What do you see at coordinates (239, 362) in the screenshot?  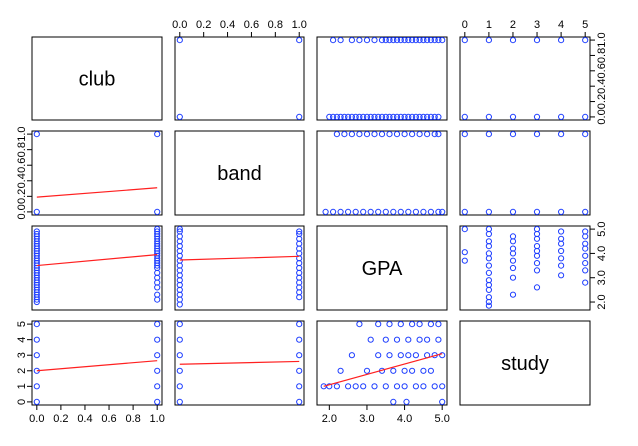 I see `fit-line-band-study` at bounding box center [239, 362].